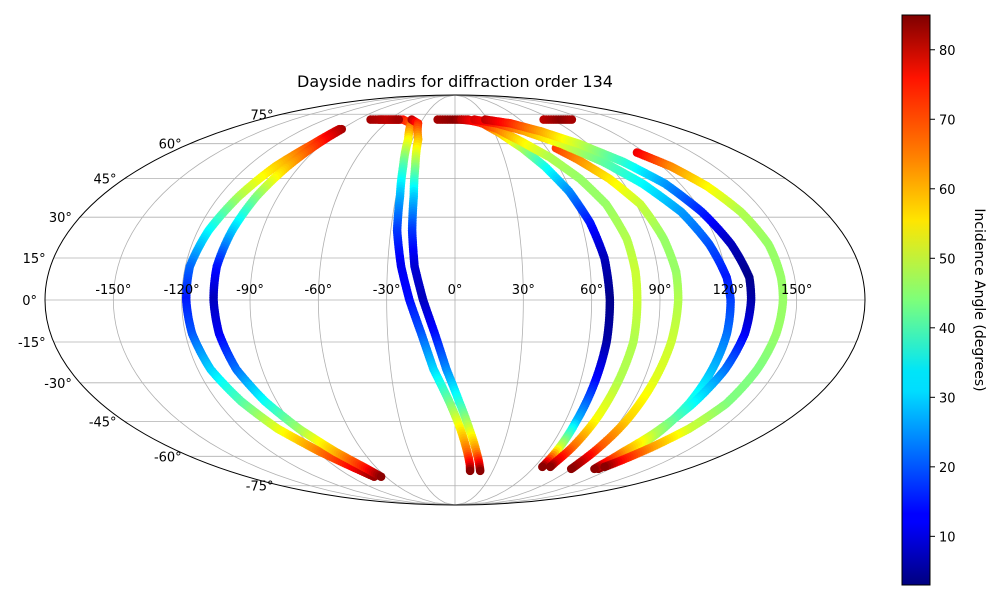 The height and width of the screenshot is (604, 1000). I want to click on y-tick-label: -75°, so click(260, 487).